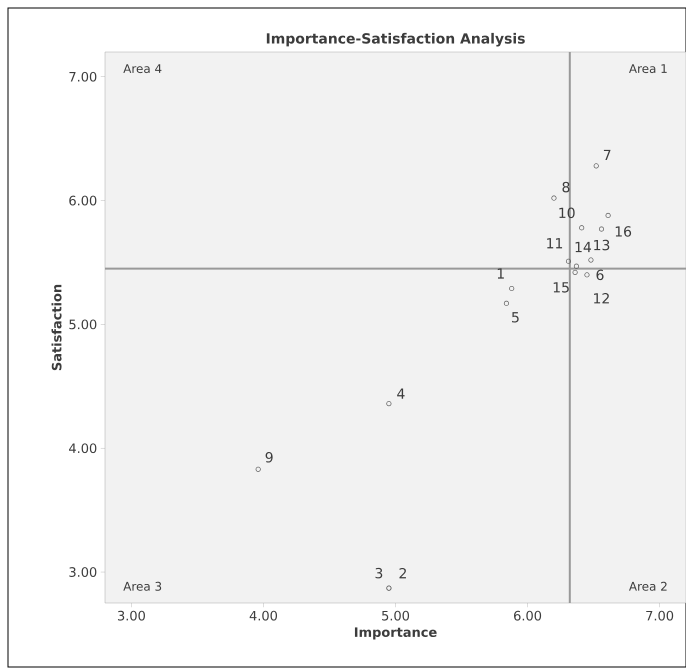 This screenshot has width=686, height=671. I want to click on x-axis-title: Importance, so click(395, 633).